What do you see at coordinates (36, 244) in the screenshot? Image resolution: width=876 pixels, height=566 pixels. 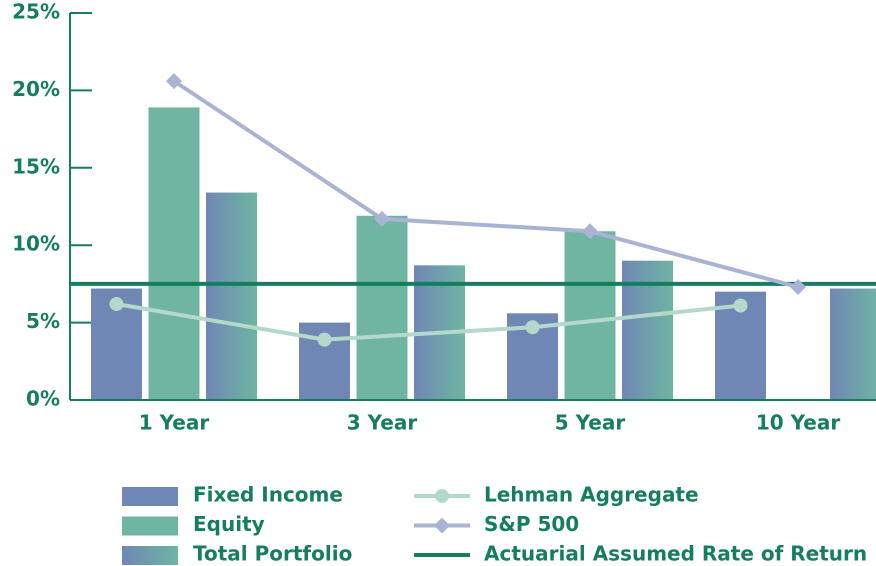 I see `y-tick-label: 10%` at bounding box center [36, 244].